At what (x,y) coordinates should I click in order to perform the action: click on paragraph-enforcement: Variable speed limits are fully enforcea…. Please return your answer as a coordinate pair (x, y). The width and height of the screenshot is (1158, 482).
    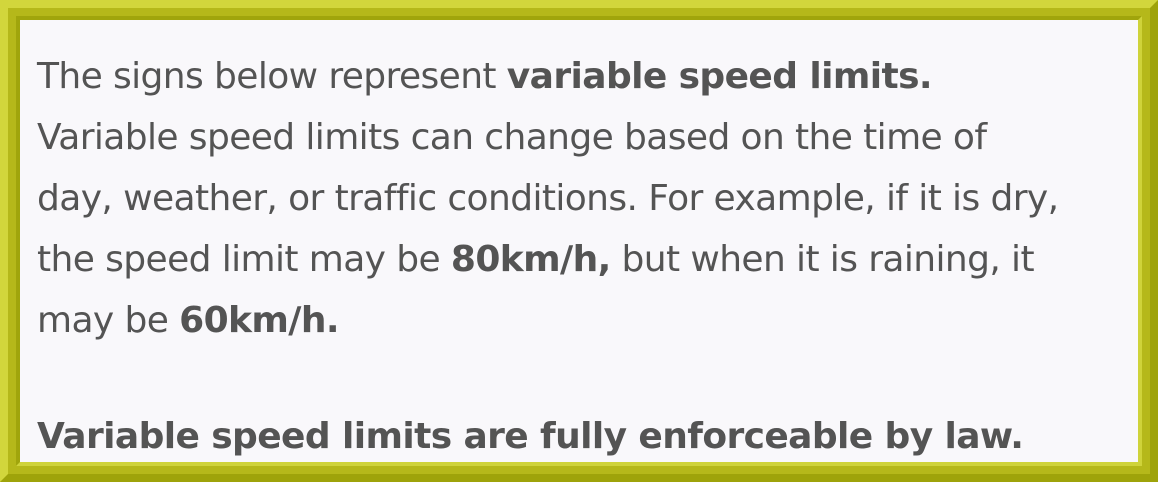
    Looking at the image, I should click on (582, 436).